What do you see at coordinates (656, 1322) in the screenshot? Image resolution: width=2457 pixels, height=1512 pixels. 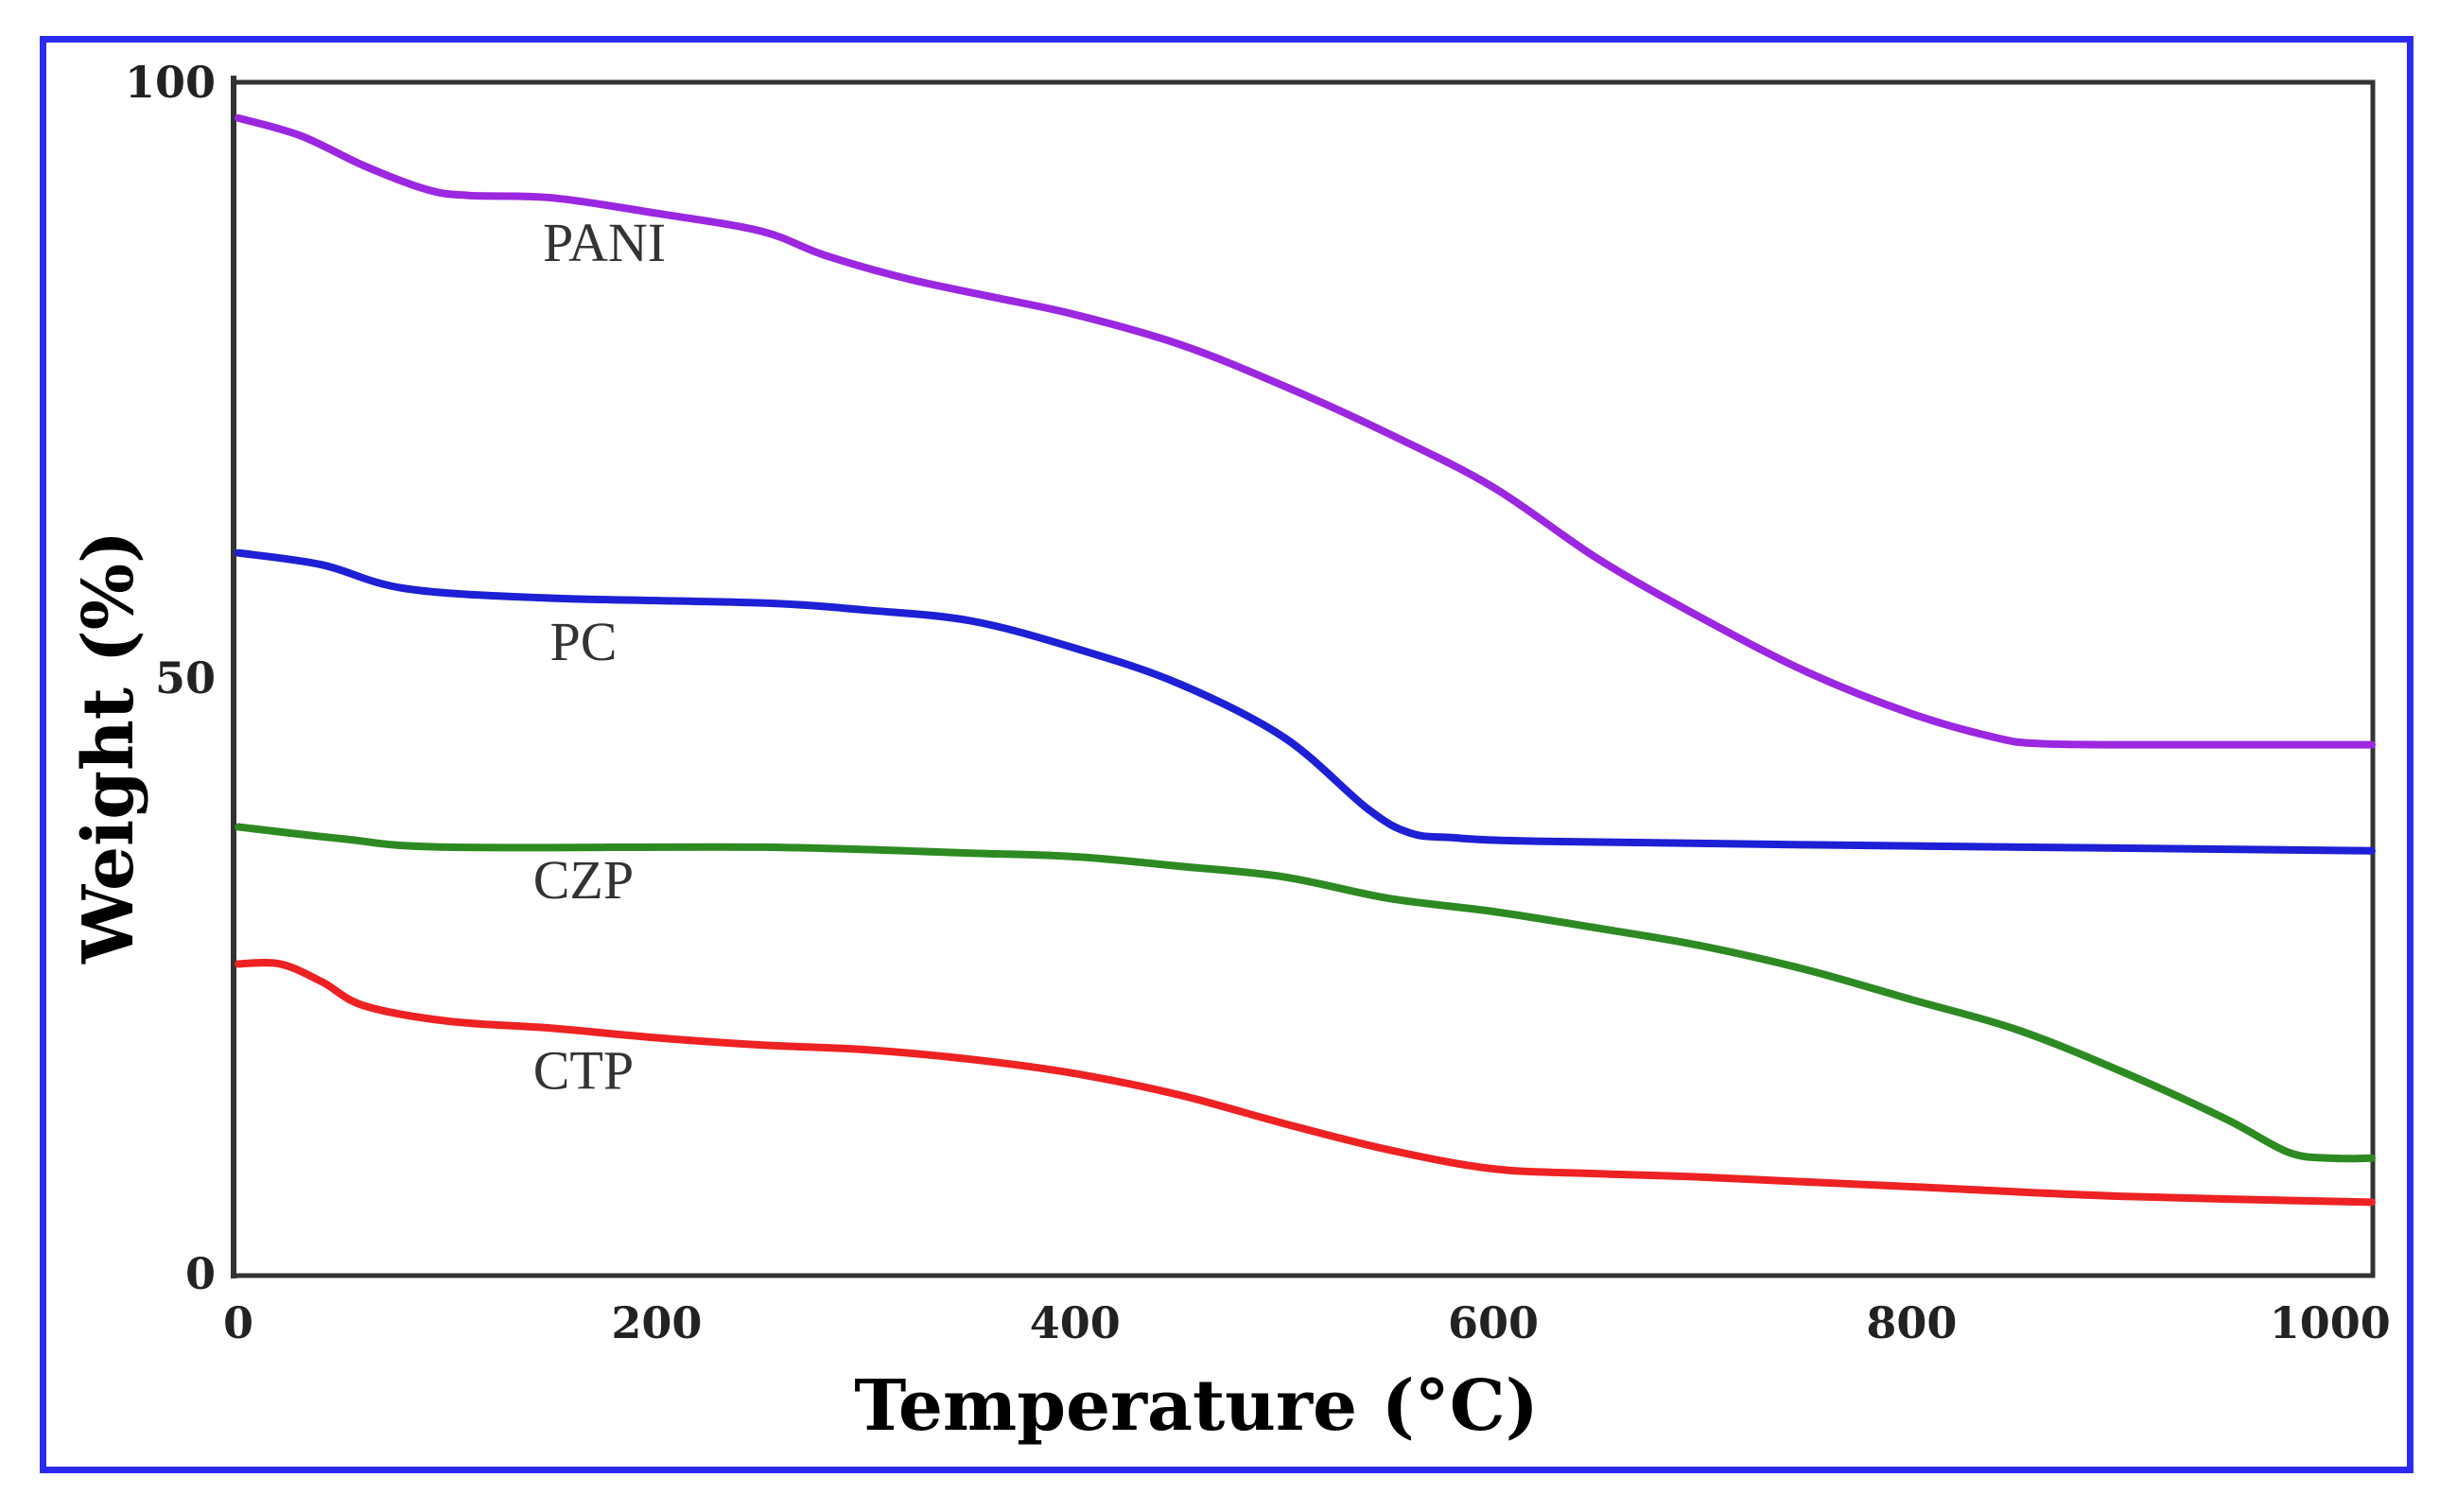 I see `x-tick-label: 200` at bounding box center [656, 1322].